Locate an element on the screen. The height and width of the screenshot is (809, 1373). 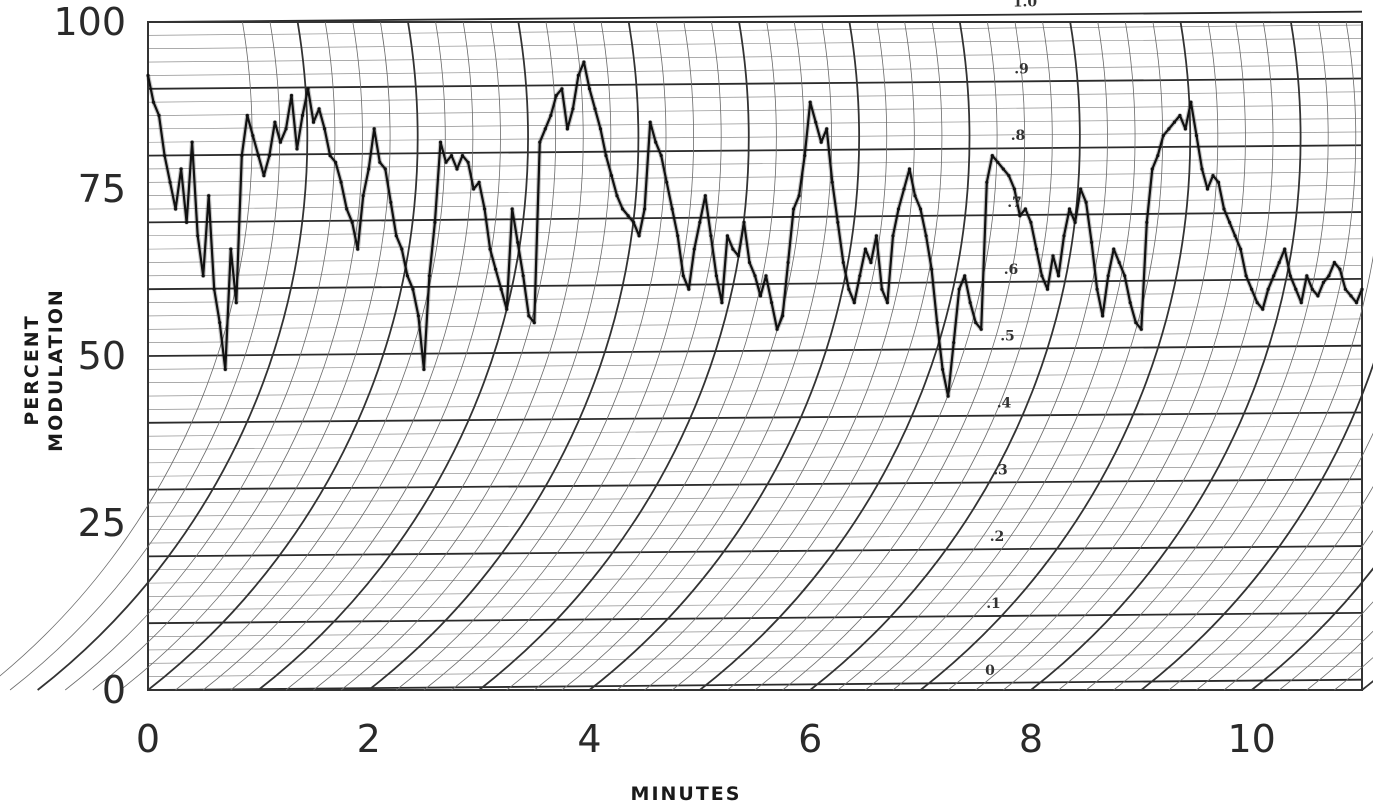
x-tick-label: 2 is located at coordinates (369, 739).